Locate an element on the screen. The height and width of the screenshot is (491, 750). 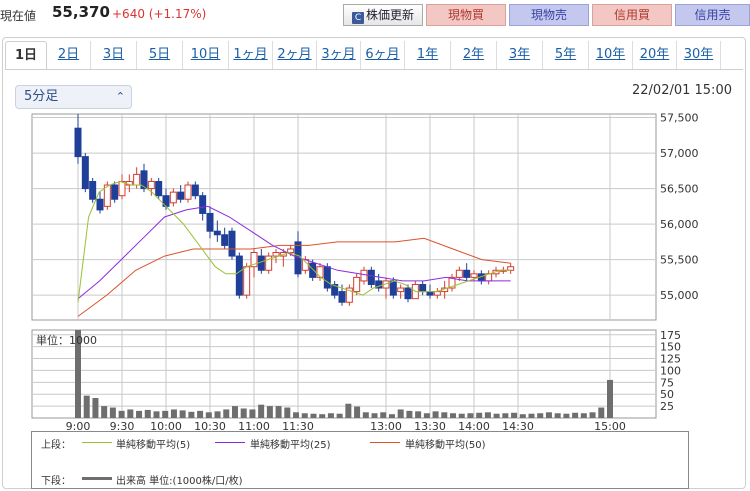
legend-ma5-swatch is located at coordinates (97, 442).